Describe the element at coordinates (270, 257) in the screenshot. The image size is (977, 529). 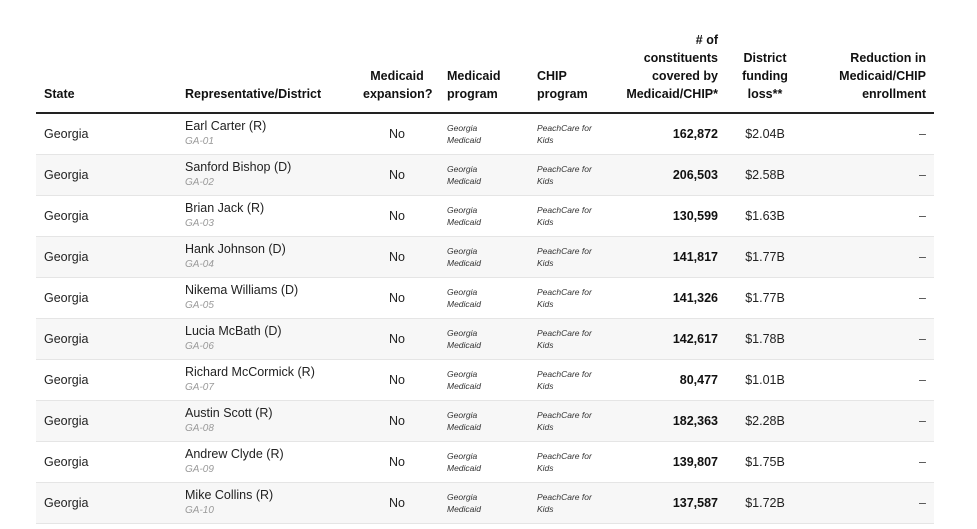
I see `representative-cell: Hank Johnson (D) GA-04` at that location.